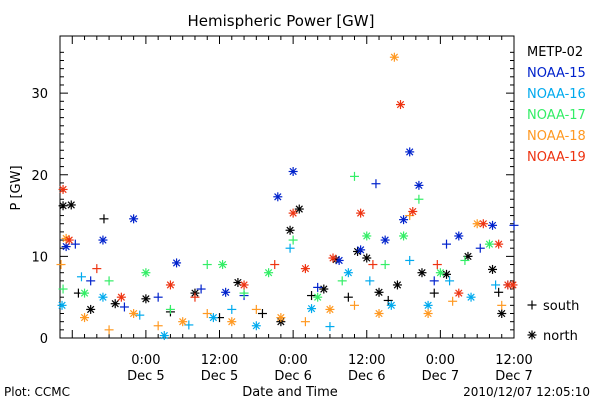  What do you see at coordinates (44, 339) in the screenshot?
I see `y-tick-label: 0` at bounding box center [44, 339].